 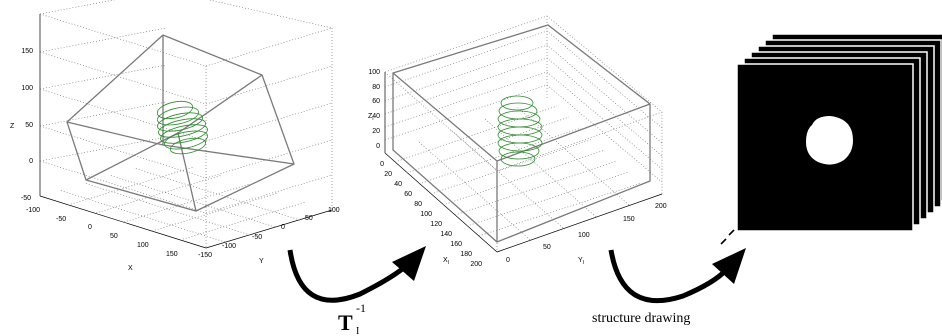 I want to click on middle-y-tick: 50, so click(x=547, y=247).